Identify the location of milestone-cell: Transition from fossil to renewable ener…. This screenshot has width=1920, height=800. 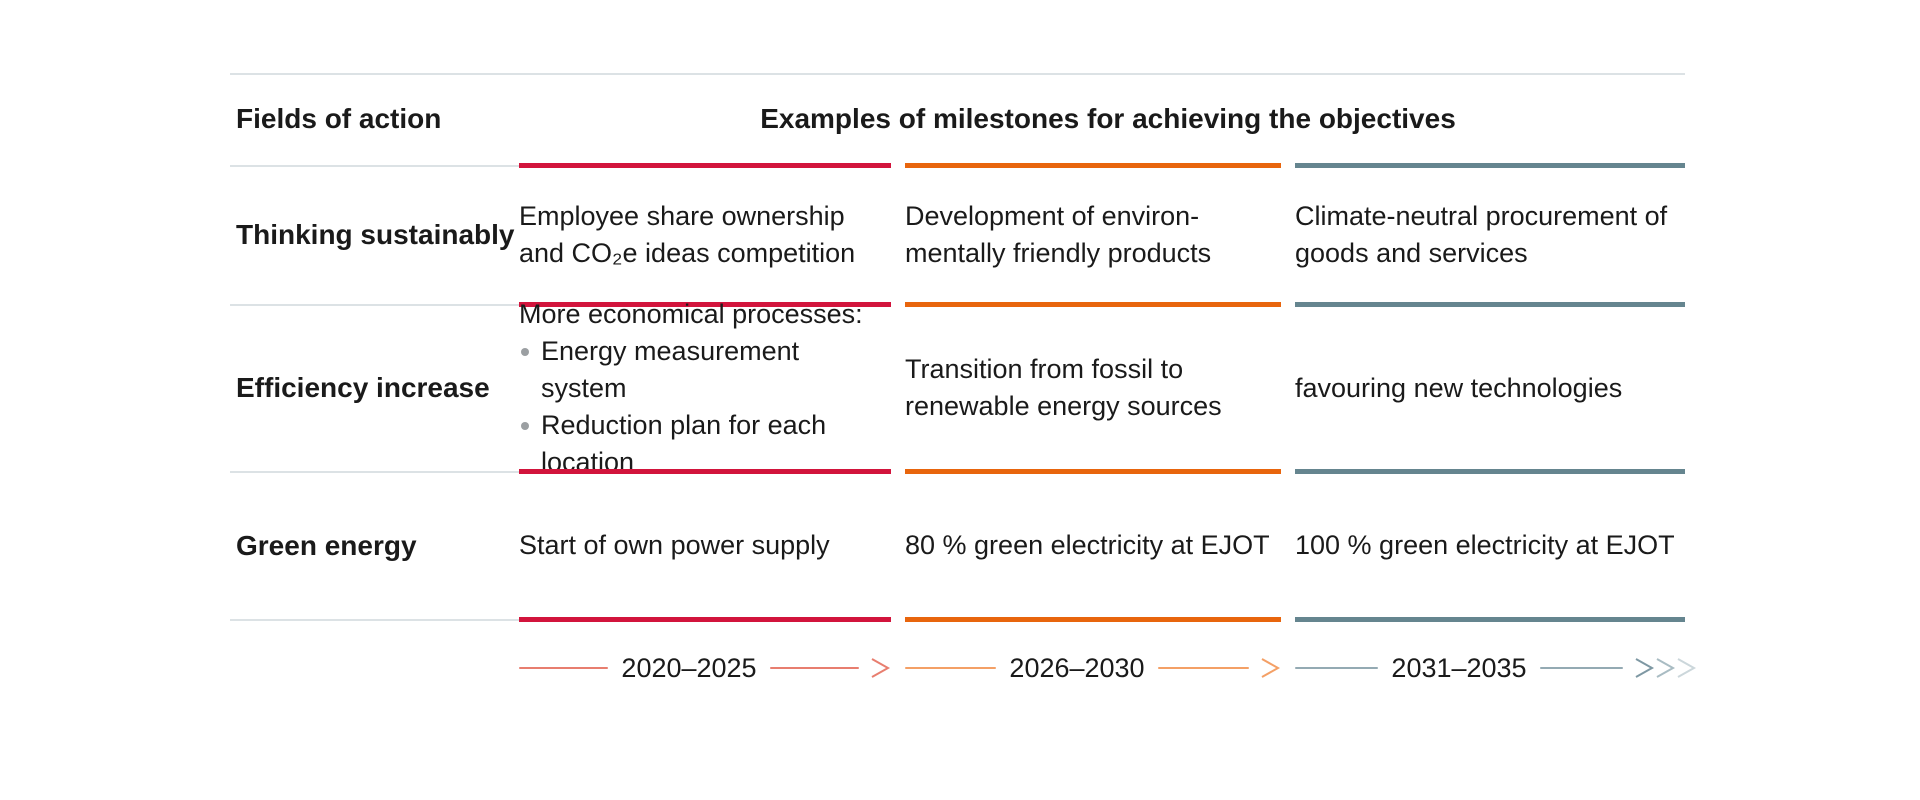
(1093, 388).